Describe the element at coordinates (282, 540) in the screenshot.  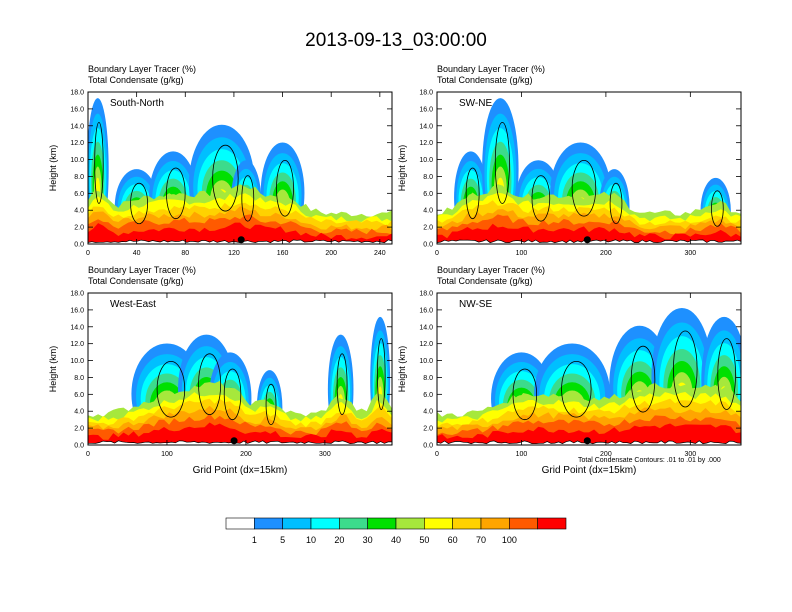
I see `colorbar-label: 5` at that location.